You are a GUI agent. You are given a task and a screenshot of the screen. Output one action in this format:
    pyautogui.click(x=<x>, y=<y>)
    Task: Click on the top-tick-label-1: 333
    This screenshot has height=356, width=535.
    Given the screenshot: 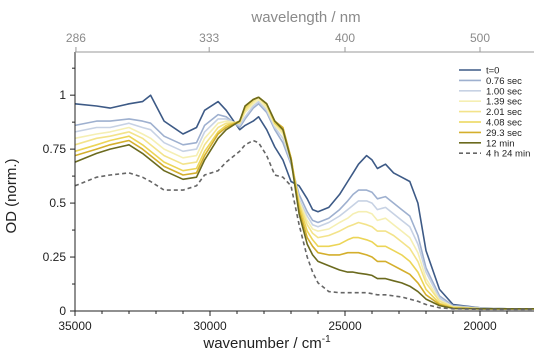 What is the action you would take?
    pyautogui.click(x=209, y=38)
    